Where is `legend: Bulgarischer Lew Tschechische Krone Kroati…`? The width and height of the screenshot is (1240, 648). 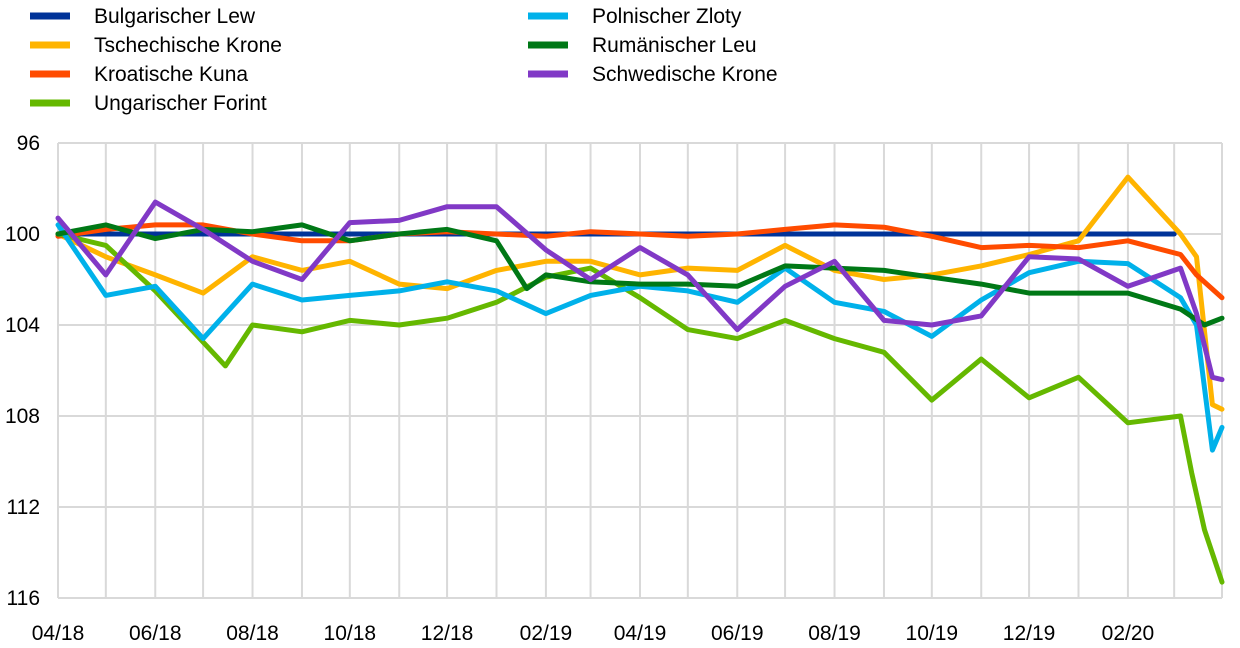
legend: Bulgarischer Lew Tschechische Krone Kroati… is located at coordinates (404, 60).